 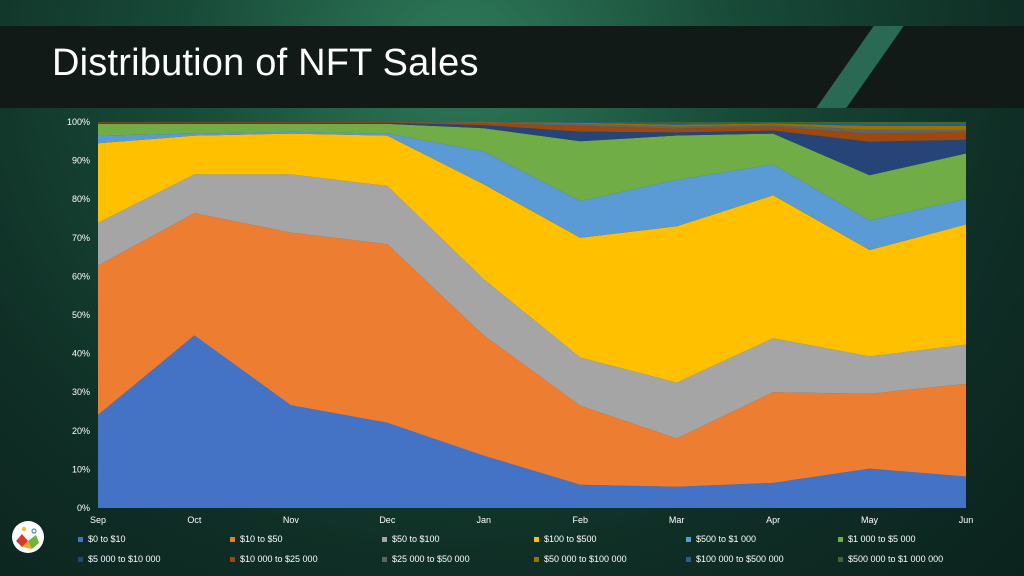 I want to click on legend-item: $100 000 to $500 000, so click(x=735, y=559).